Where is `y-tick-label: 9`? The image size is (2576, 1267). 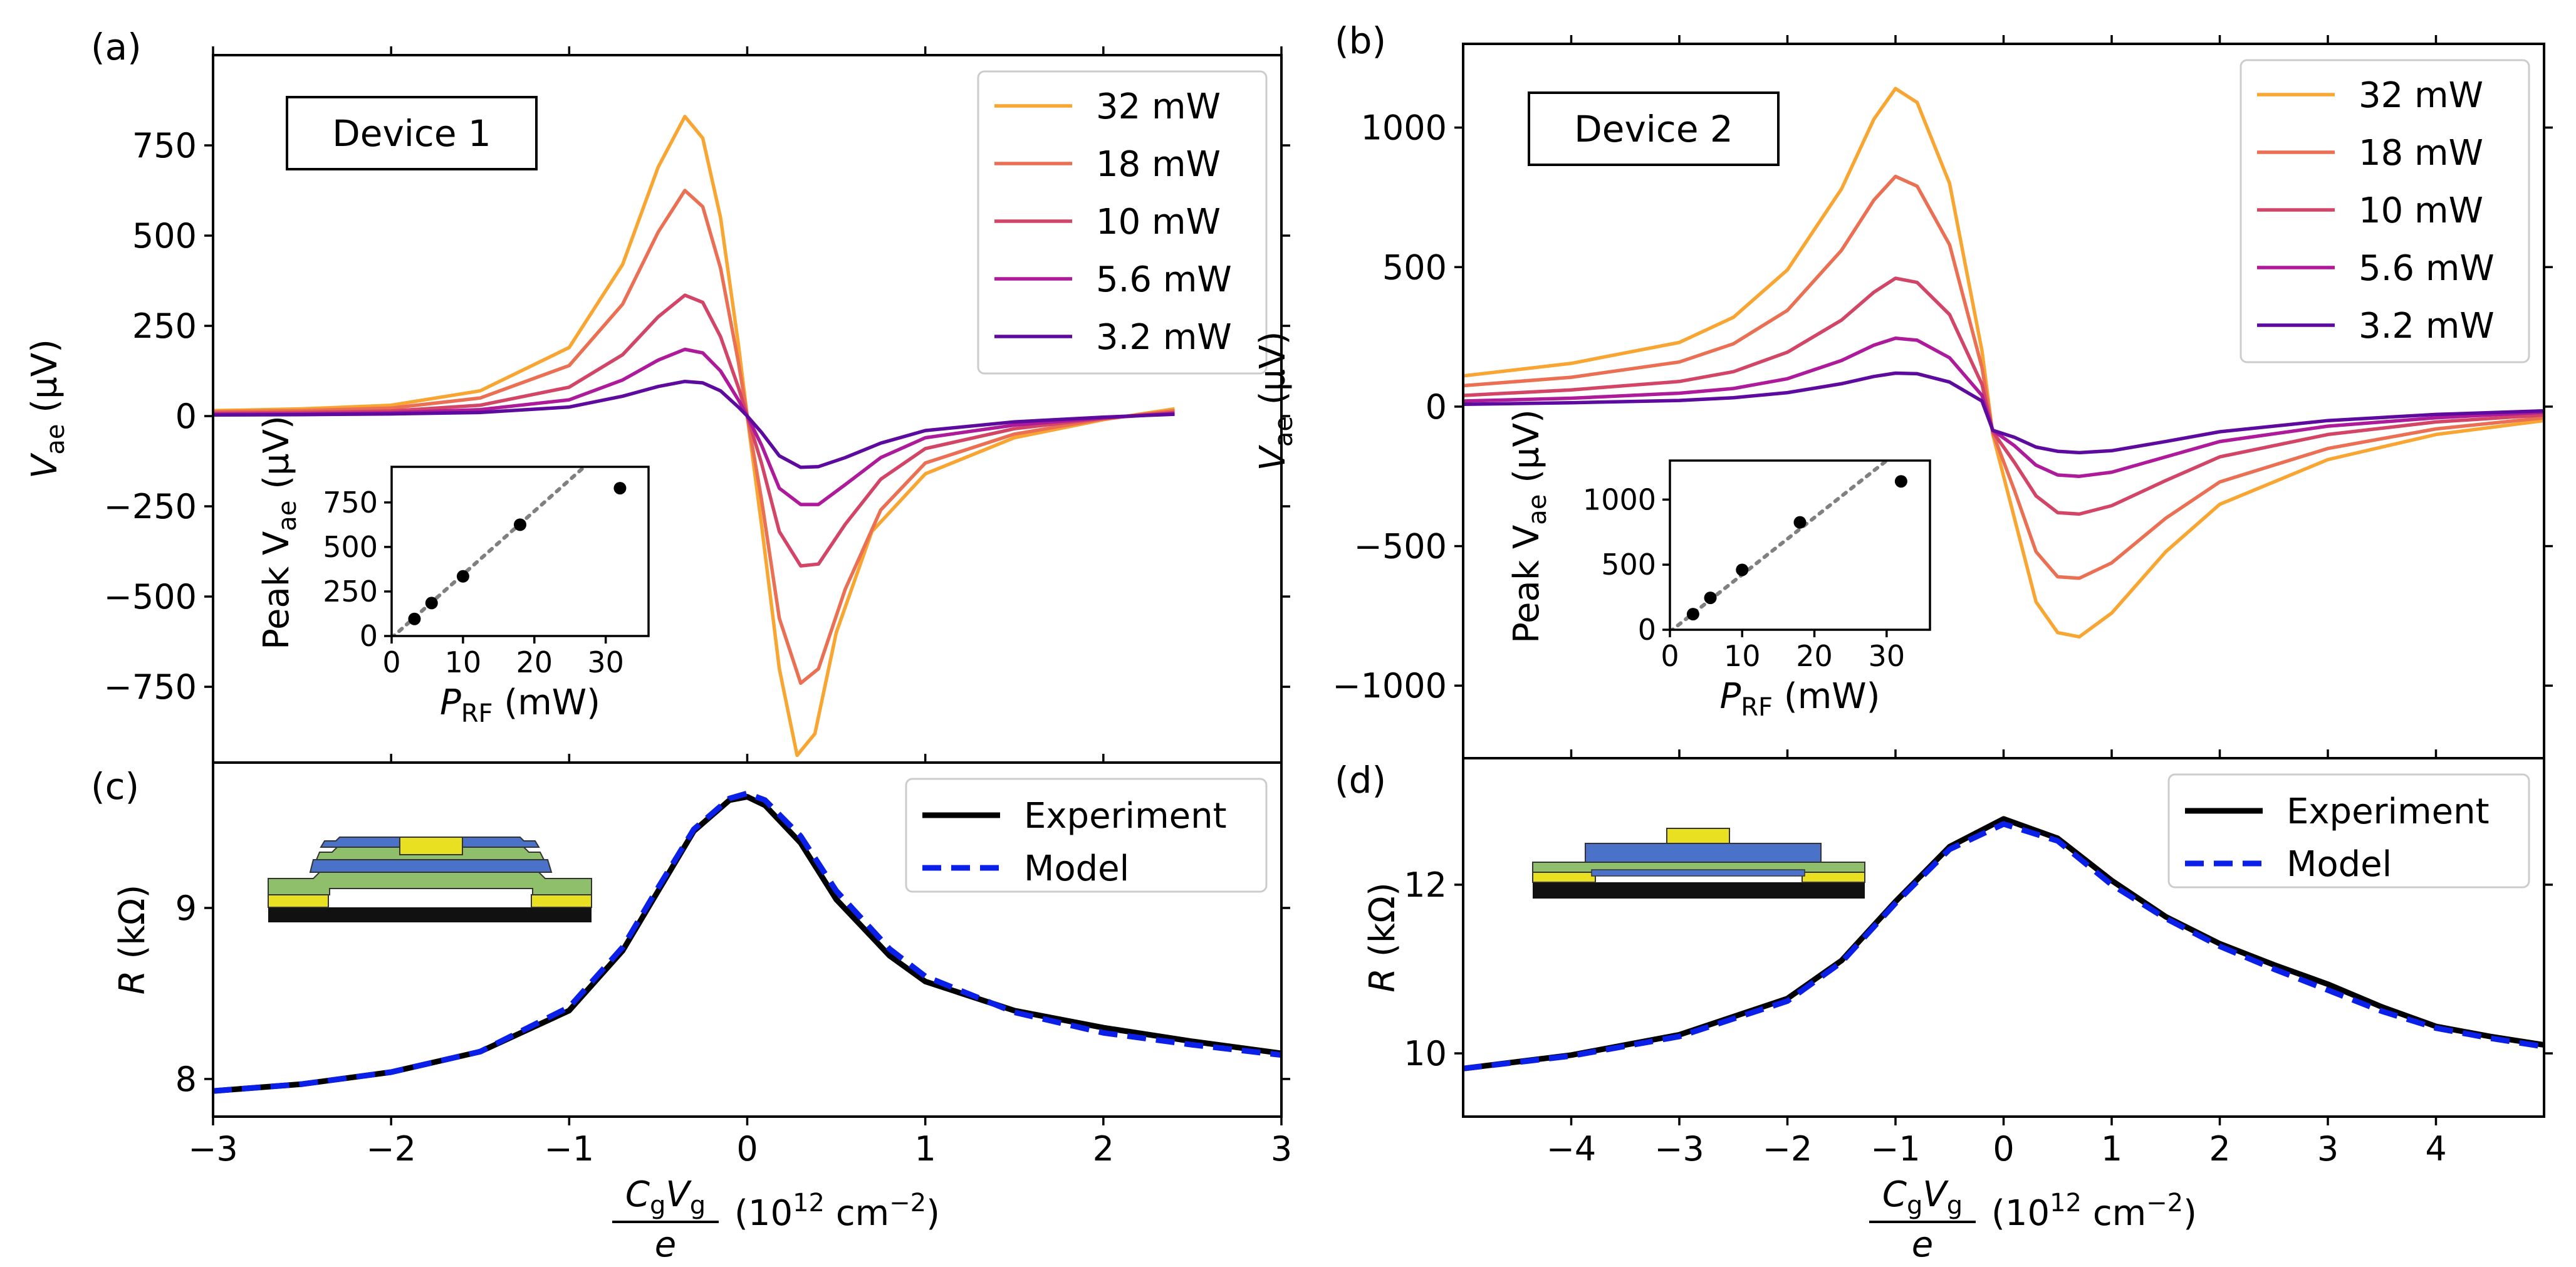 y-tick-label: 9 is located at coordinates (186, 908).